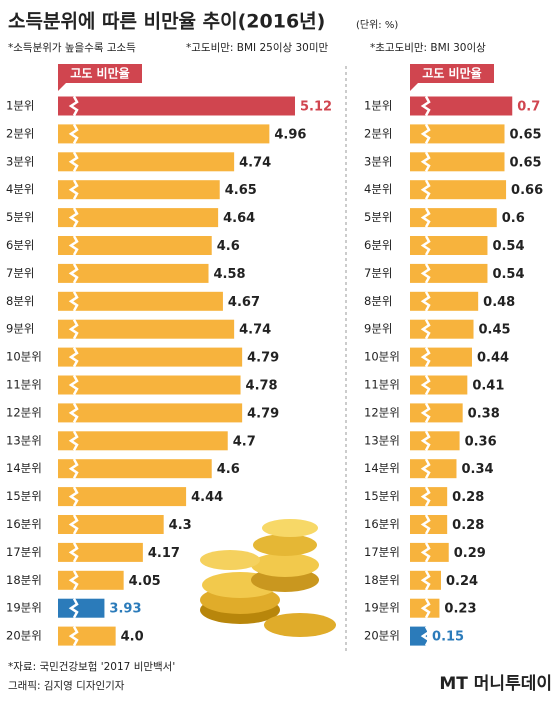 The width and height of the screenshot is (560, 707). I want to click on logo: MT 머니투데이, so click(495, 684).